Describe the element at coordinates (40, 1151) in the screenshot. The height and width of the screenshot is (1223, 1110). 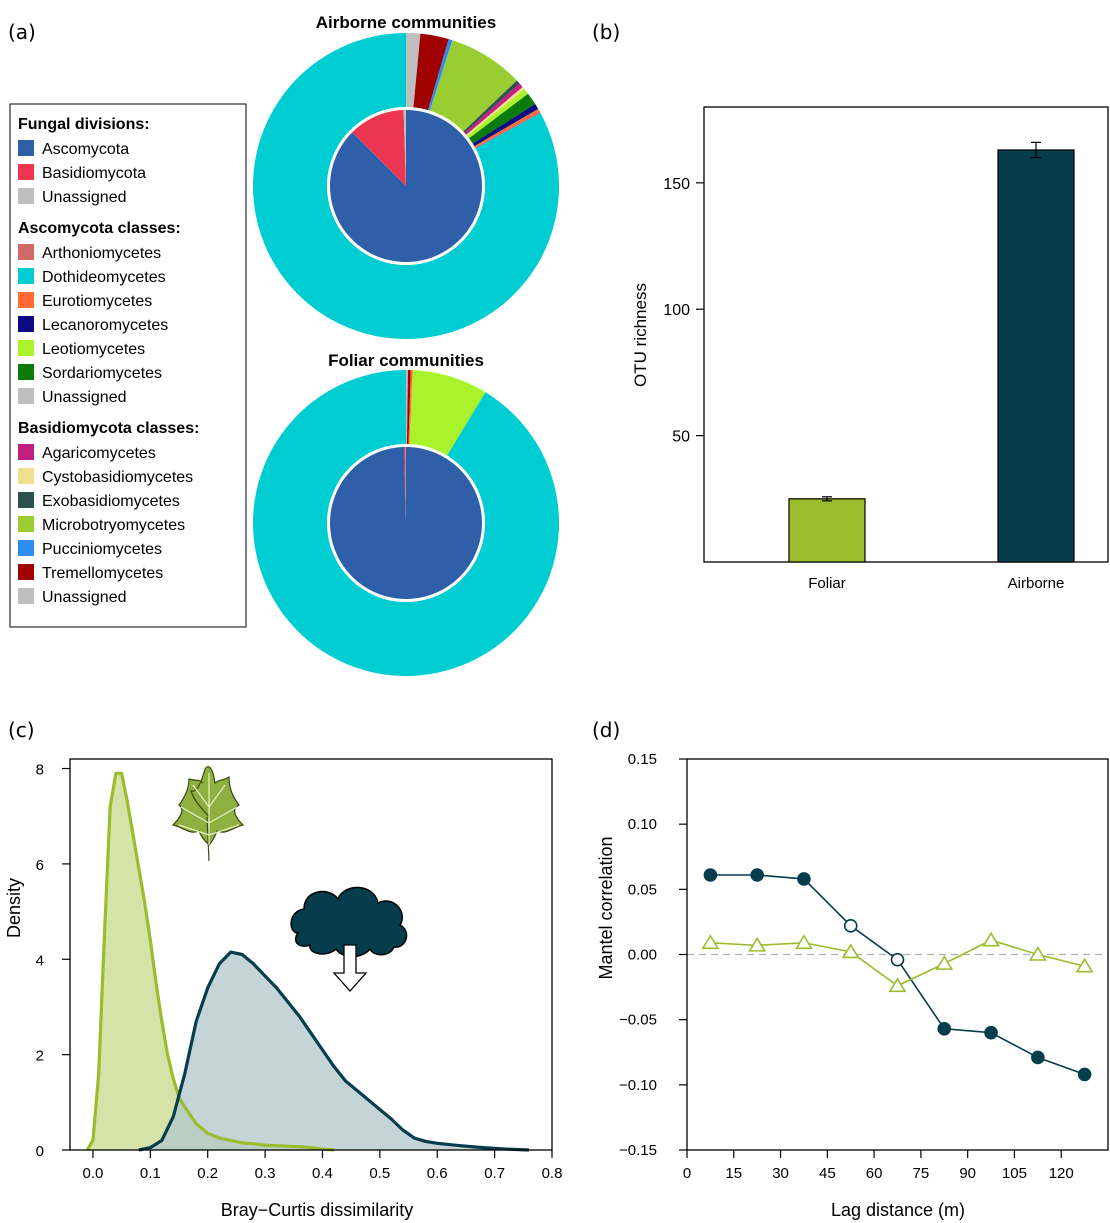
I see `density-y-tick-label: 0` at that location.